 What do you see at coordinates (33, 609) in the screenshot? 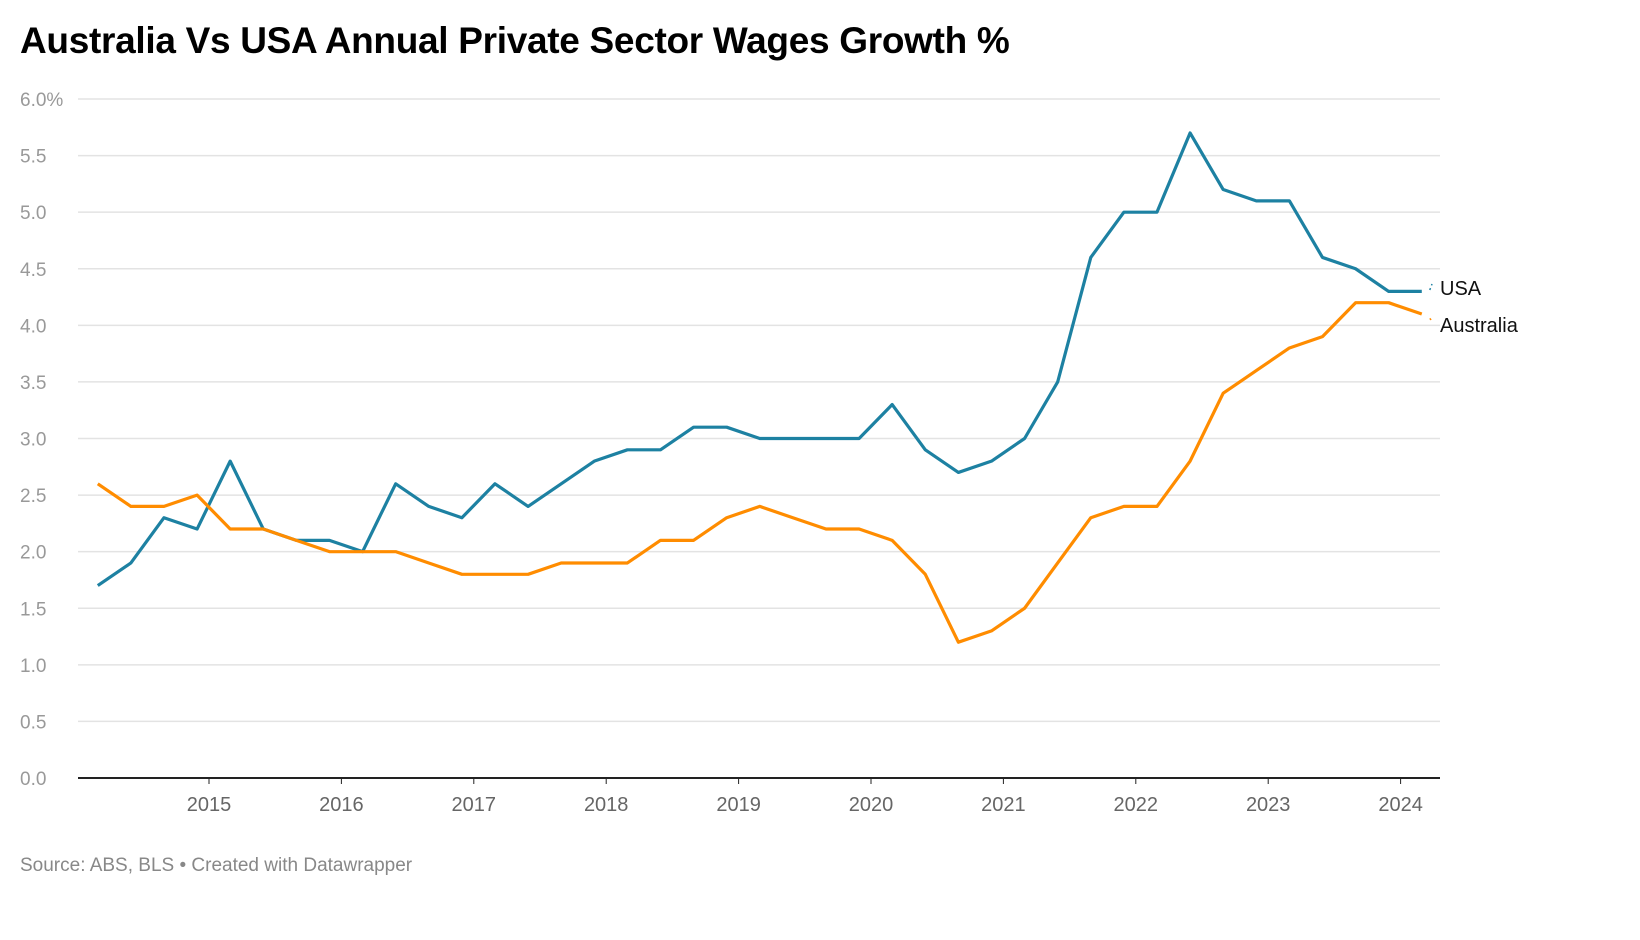
I see `y-tick-label: 1.5` at bounding box center [33, 609].